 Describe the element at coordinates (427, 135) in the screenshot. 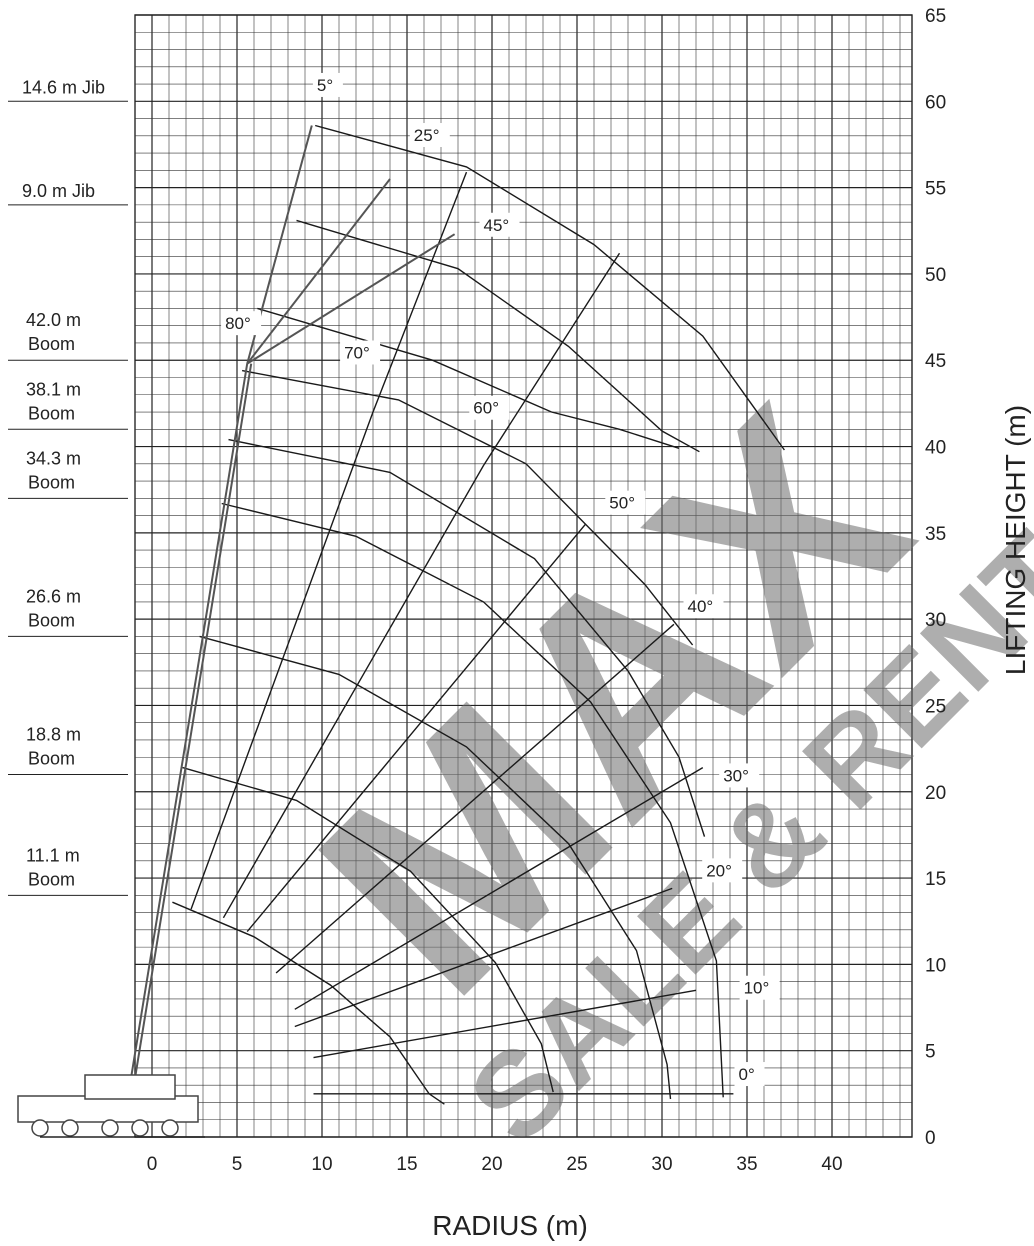

I see `angle-label: 25°` at that location.